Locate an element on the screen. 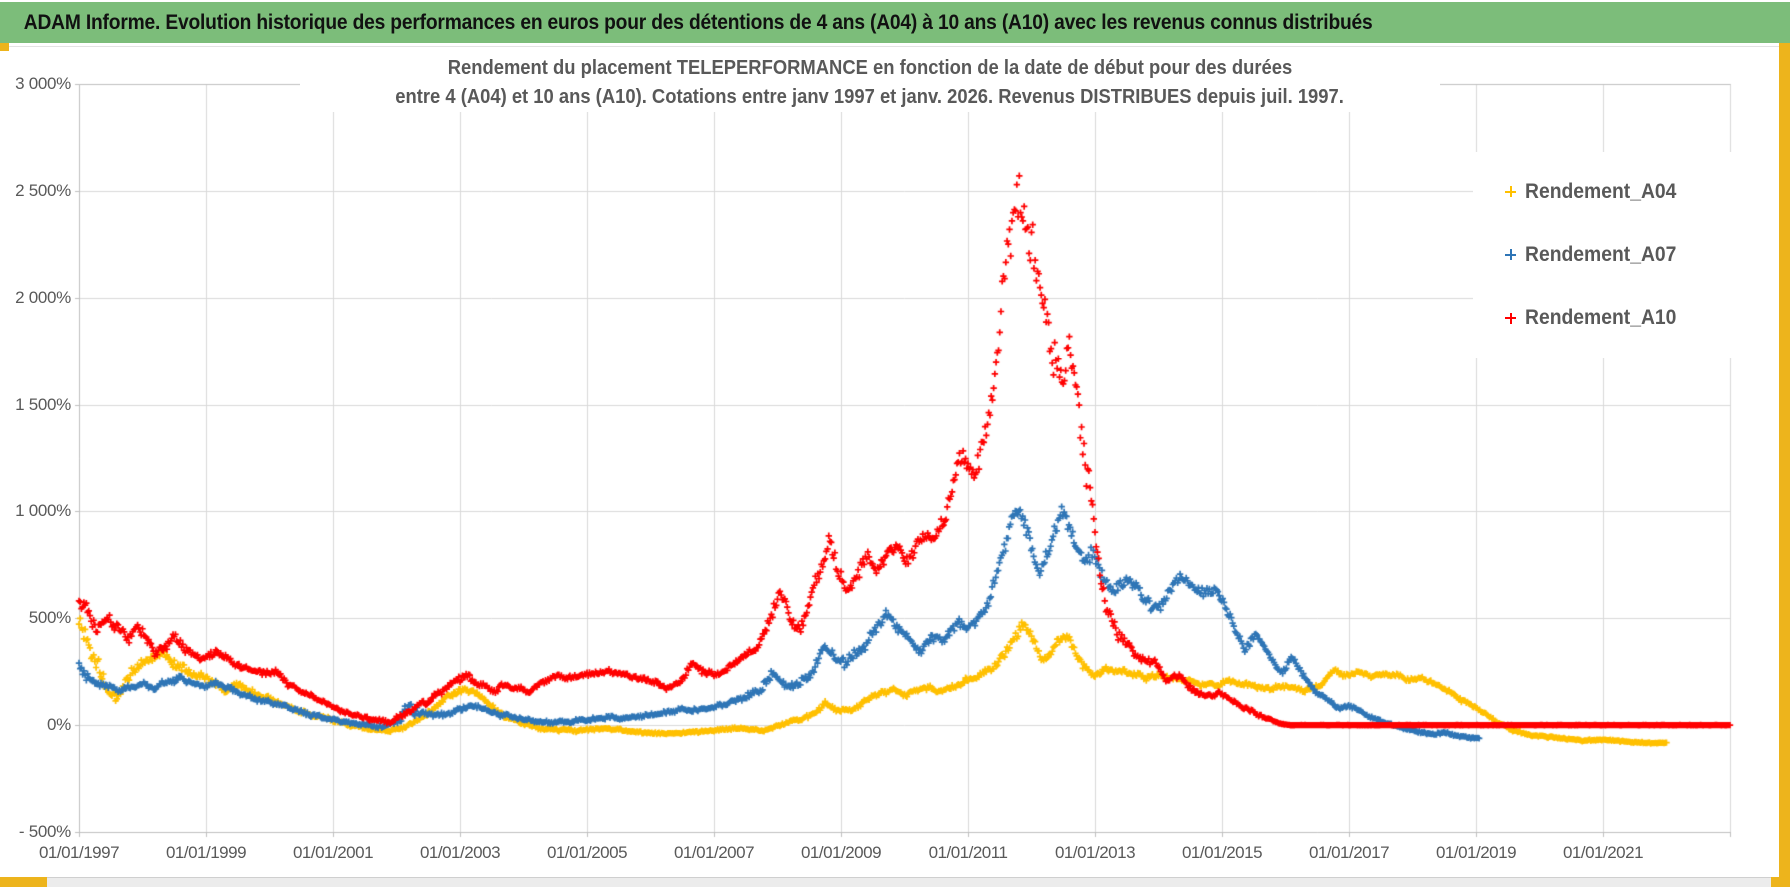  legend-item-rendement_a10: Rendement_A10 is located at coordinates (1626, 318).